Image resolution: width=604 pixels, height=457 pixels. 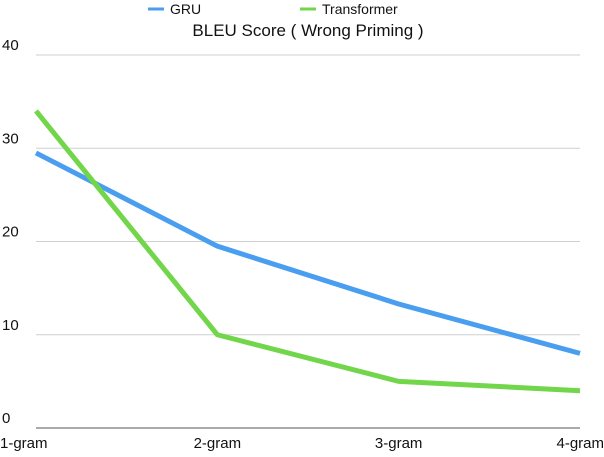 I want to click on y-tick-label: 40, so click(x=10, y=45).